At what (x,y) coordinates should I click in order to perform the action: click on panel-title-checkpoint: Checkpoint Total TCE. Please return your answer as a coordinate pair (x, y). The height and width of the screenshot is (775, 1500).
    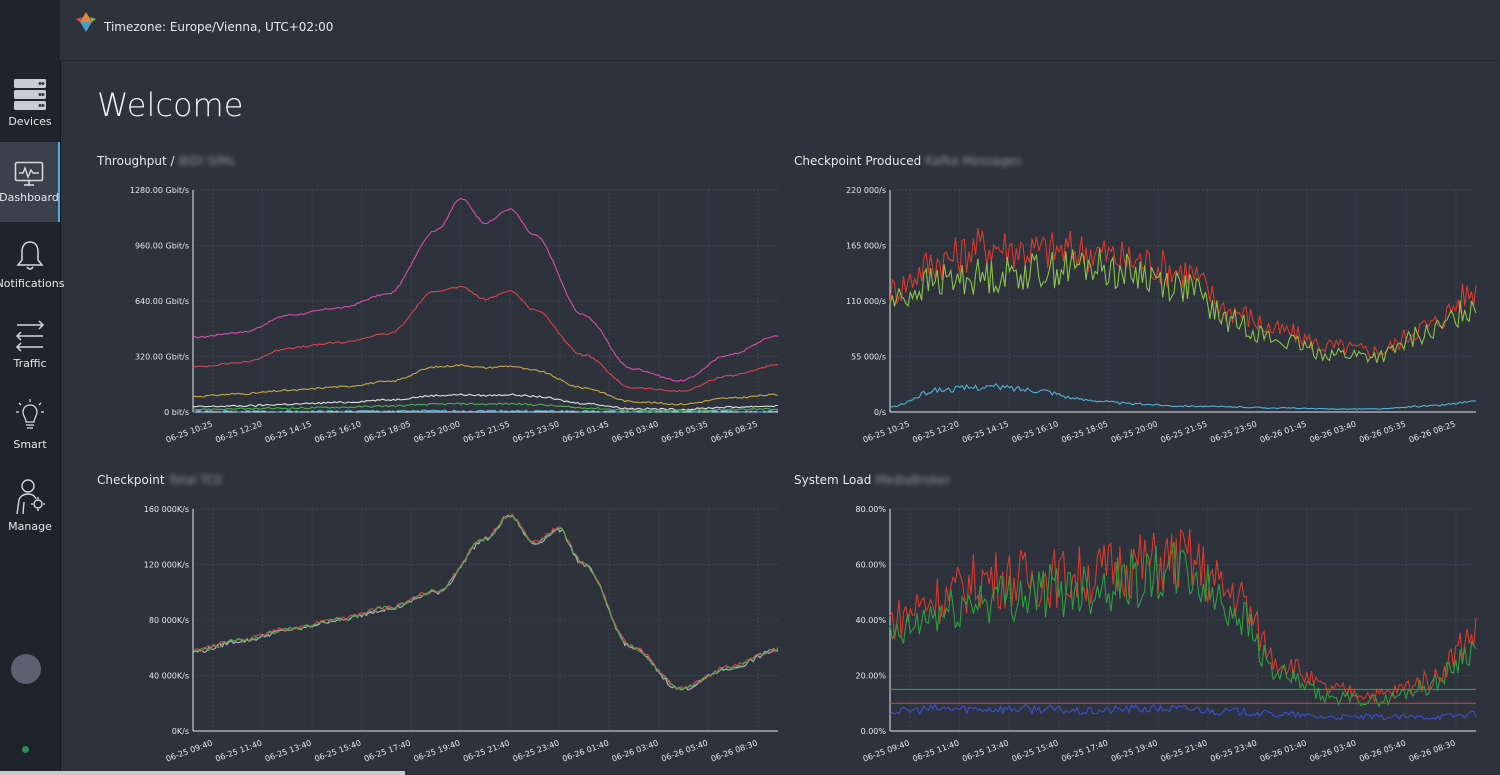
    Looking at the image, I should click on (160, 480).